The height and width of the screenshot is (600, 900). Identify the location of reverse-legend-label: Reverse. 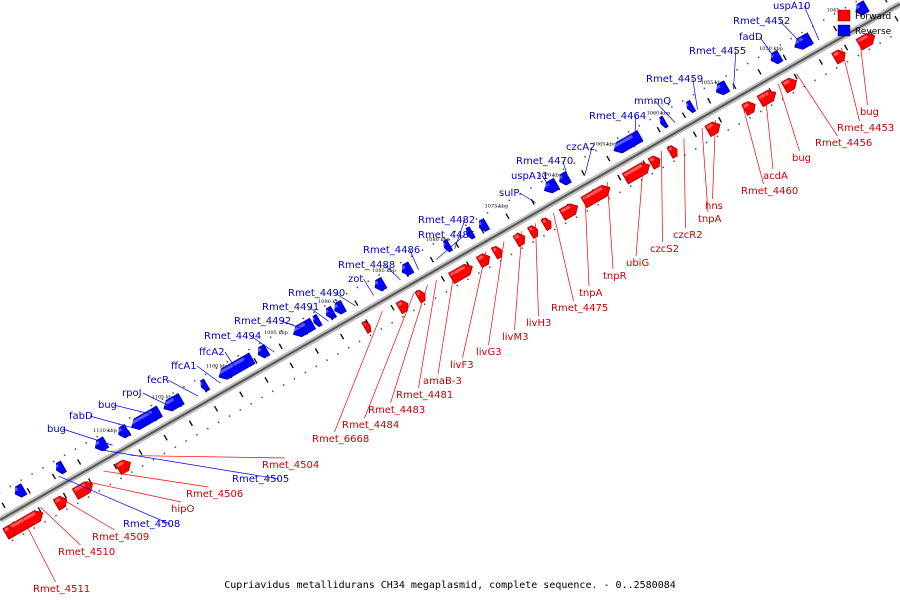
(873, 32).